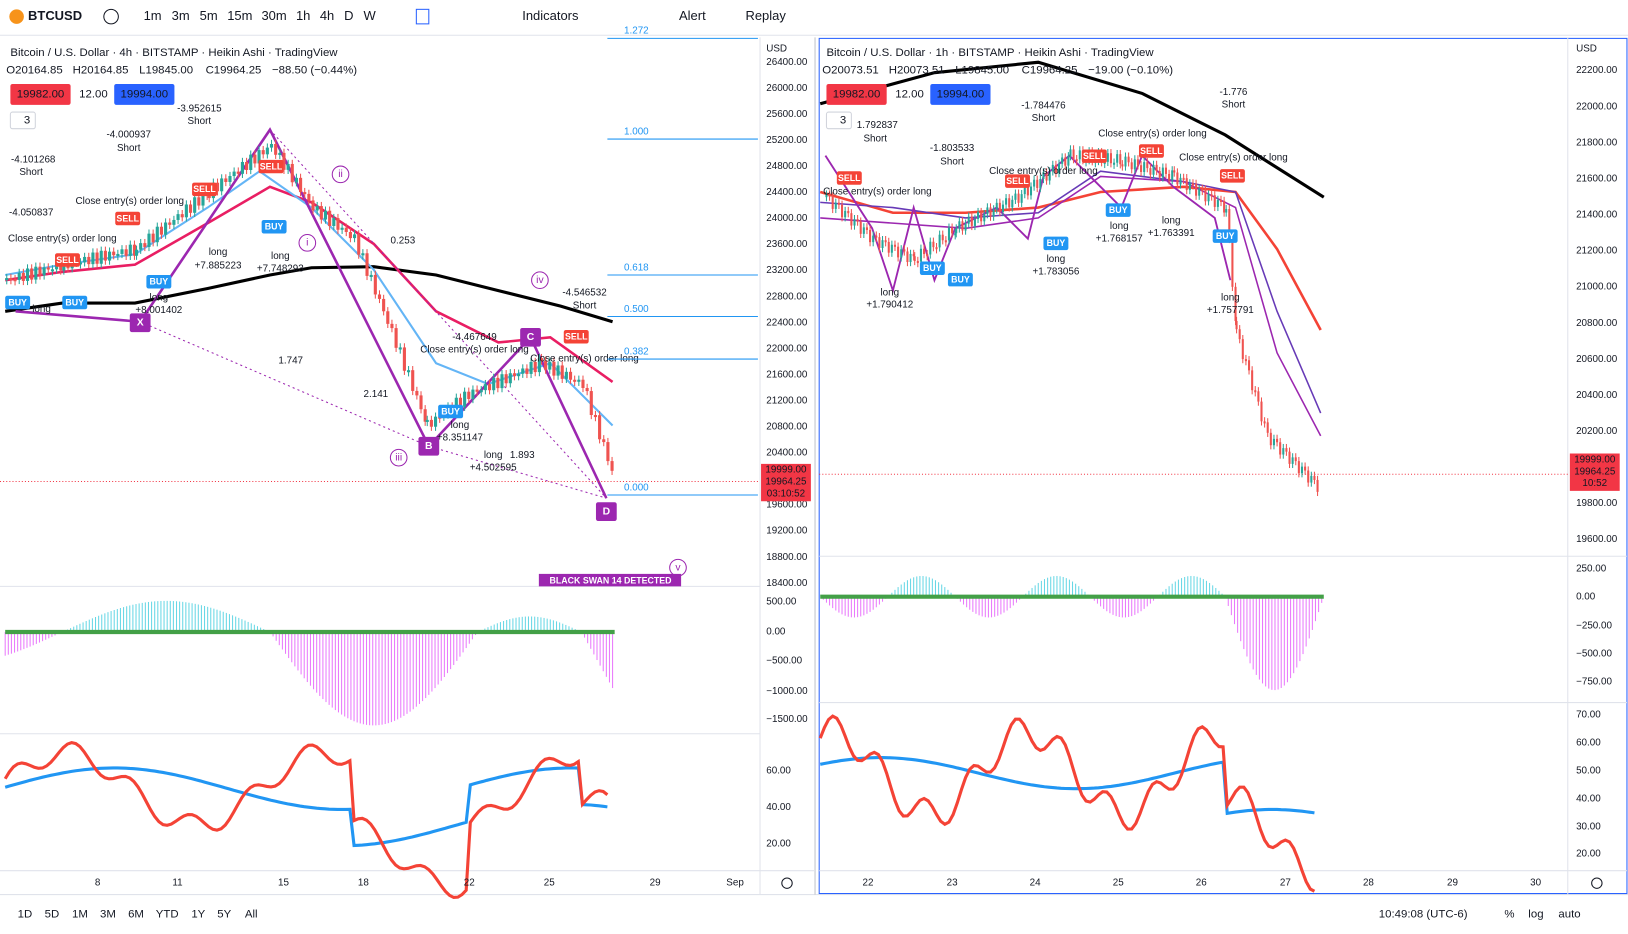  I want to click on interval-button: 30m, so click(273, 15).